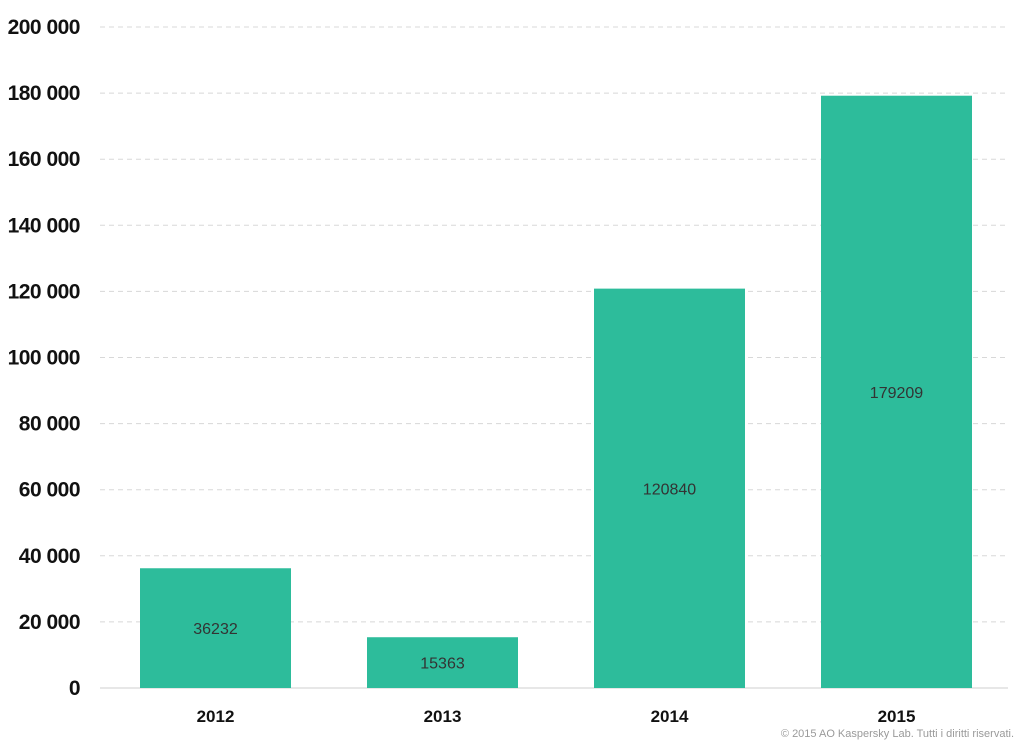 The height and width of the screenshot is (746, 1024). I want to click on x-tick-label: 2012, so click(216, 716).